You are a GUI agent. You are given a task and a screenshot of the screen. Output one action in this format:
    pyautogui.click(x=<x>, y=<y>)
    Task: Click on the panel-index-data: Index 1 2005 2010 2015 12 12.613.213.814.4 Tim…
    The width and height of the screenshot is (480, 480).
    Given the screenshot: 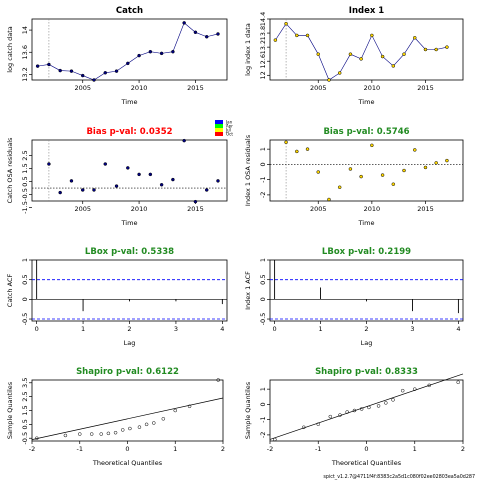 What is the action you would take?
    pyautogui.click(x=354, y=56)
    